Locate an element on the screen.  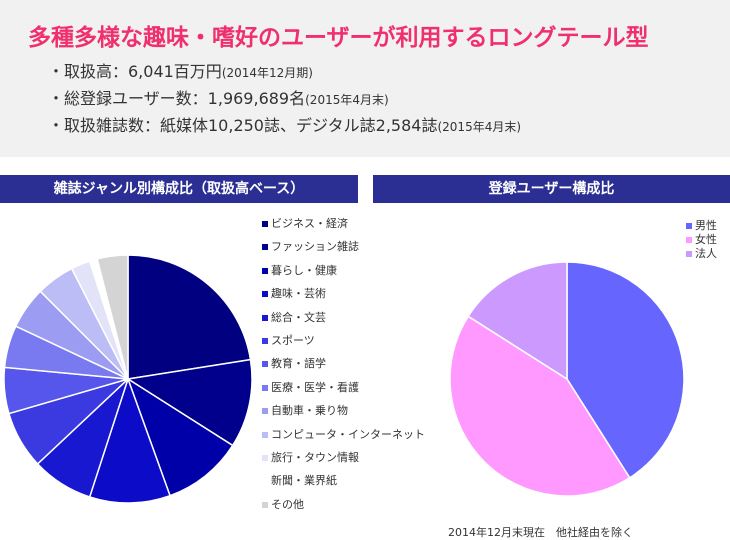
genre-legend-item: 新聞・業界紙 is located at coordinates (343, 480).